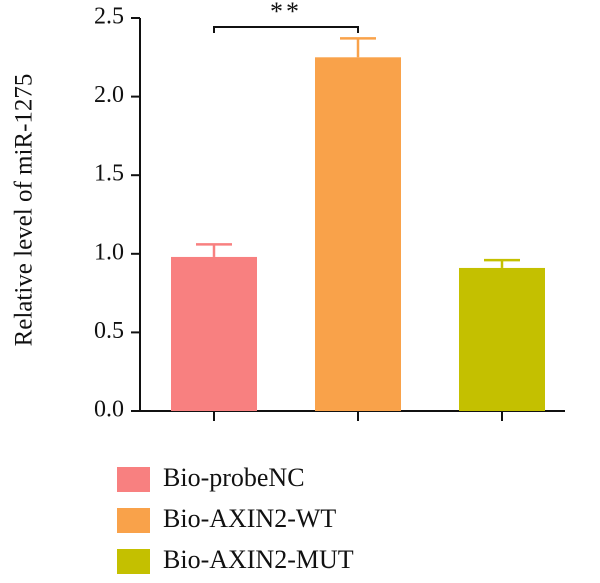 Image resolution: width=600 pixels, height=583 pixels. I want to click on y-tick-label: 0.0, so click(109, 410).